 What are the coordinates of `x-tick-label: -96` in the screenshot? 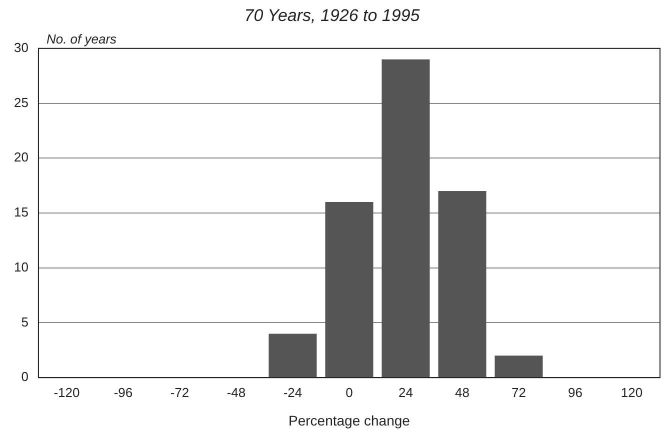 It's located at (123, 392).